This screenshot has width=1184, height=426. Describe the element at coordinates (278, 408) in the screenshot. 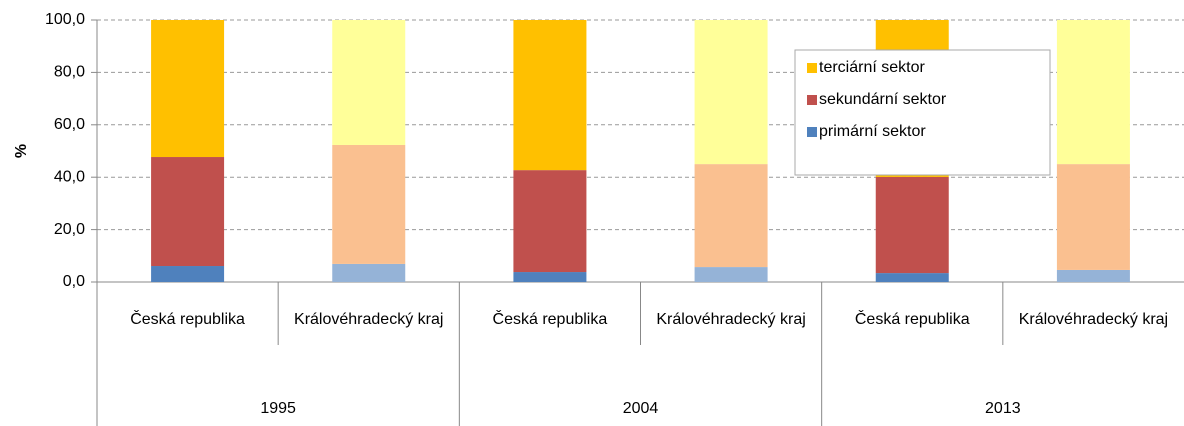

I see `group-label: 1995` at that location.